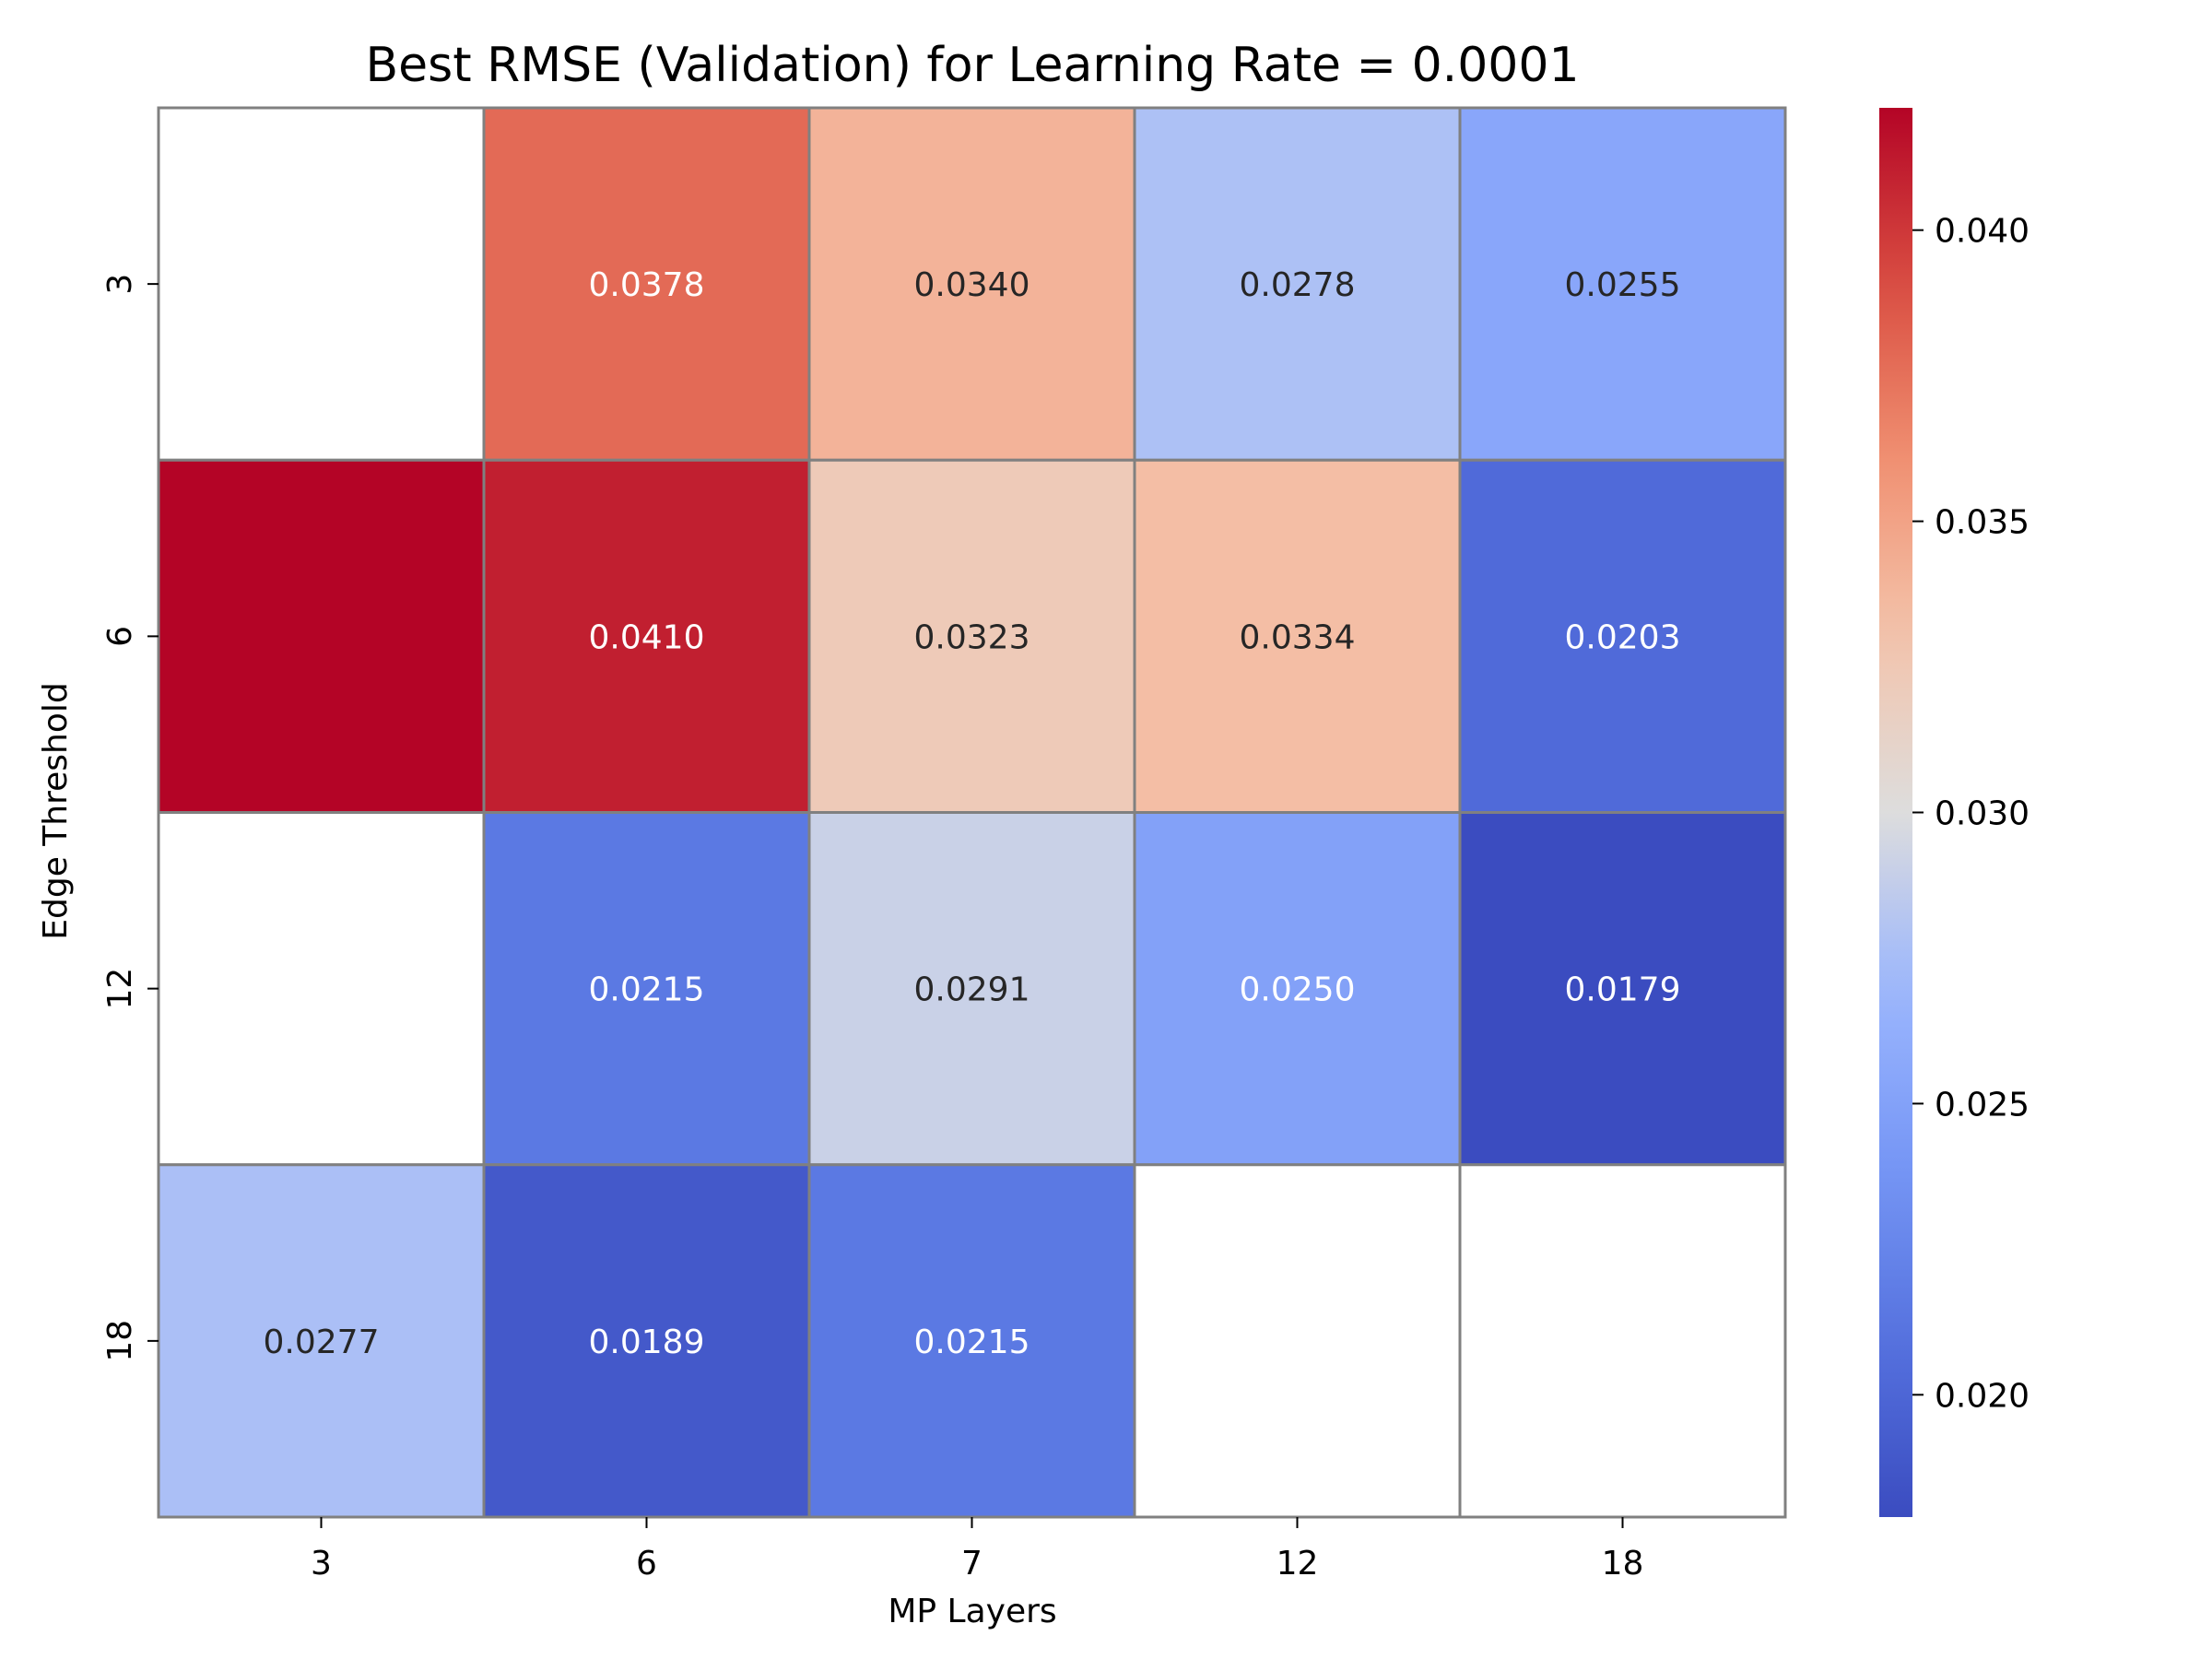 This screenshot has width=2212, height=1659. What do you see at coordinates (972, 1611) in the screenshot?
I see `x-axis-label: MP Layers` at bounding box center [972, 1611].